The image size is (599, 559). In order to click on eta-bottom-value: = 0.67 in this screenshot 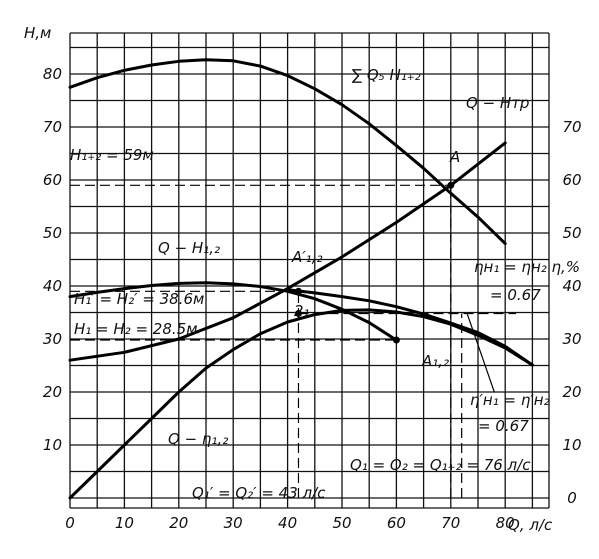, I will do `click(503, 426)`.